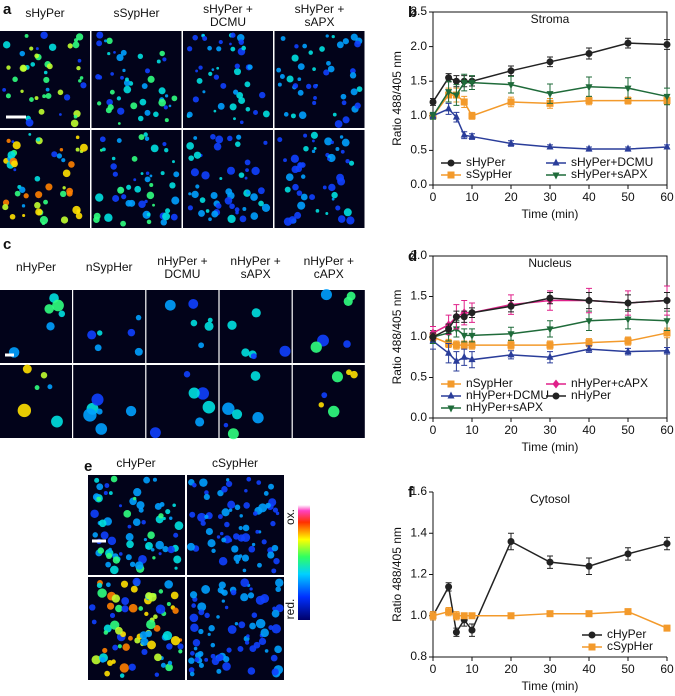 This screenshot has height=696, width=675. What do you see at coordinates (589, 430) in the screenshot?
I see `x-tick-label: 40` at bounding box center [589, 430].